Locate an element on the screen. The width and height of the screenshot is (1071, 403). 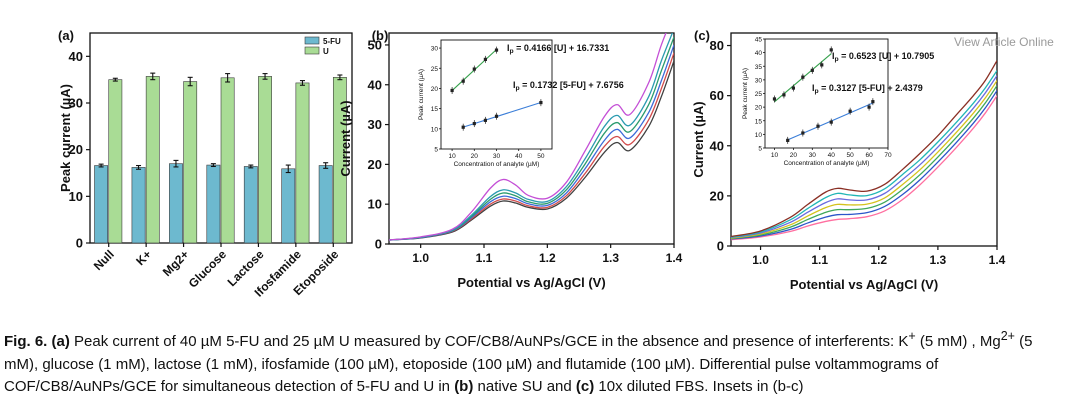
panel-c-xtick-label: 1.4 is located at coordinates (997, 260).